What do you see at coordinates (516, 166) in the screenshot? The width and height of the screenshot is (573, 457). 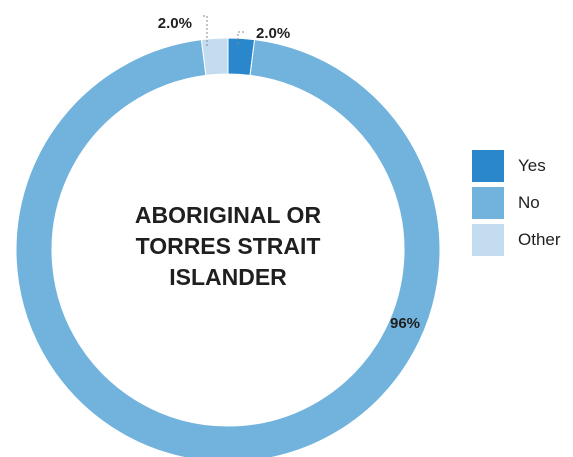 I see `legend-item-yes: Yes` at bounding box center [516, 166].